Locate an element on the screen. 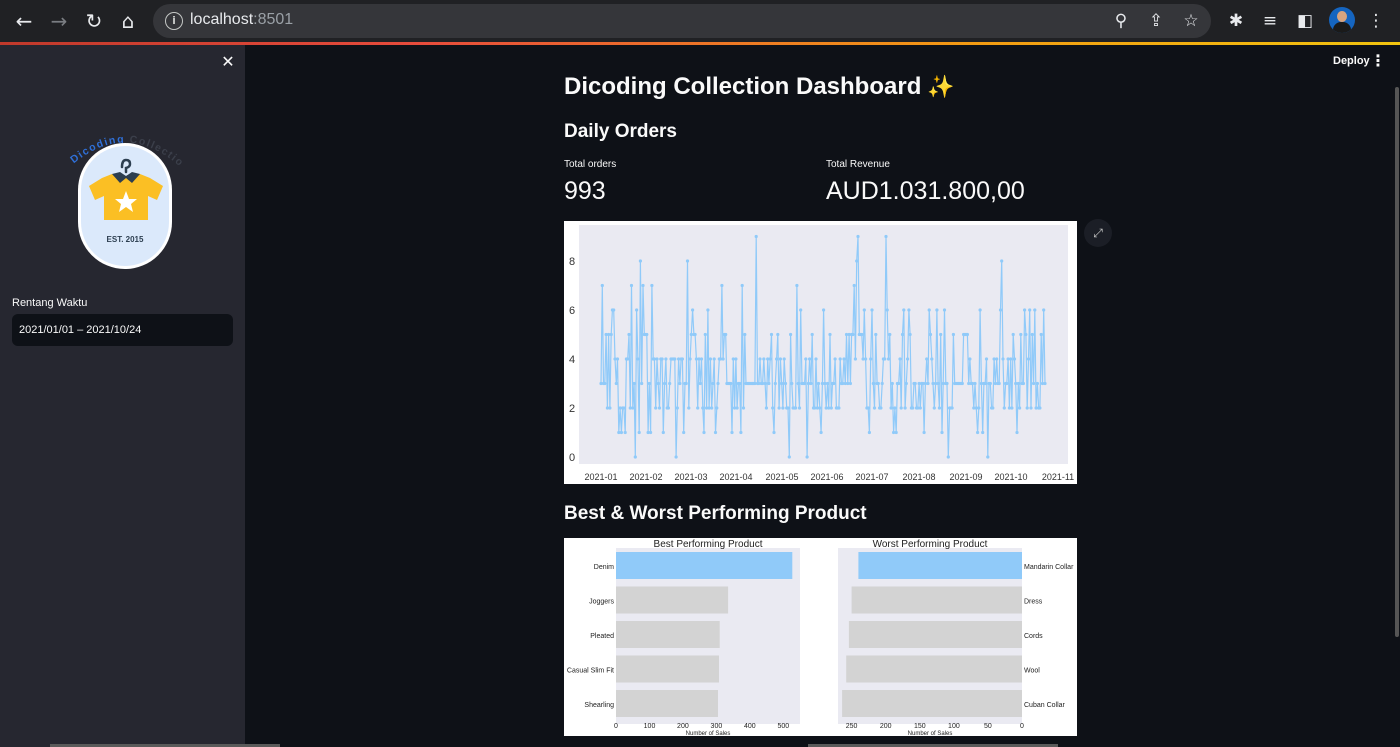  horizontal-scrollbar-right is located at coordinates (933, 745).